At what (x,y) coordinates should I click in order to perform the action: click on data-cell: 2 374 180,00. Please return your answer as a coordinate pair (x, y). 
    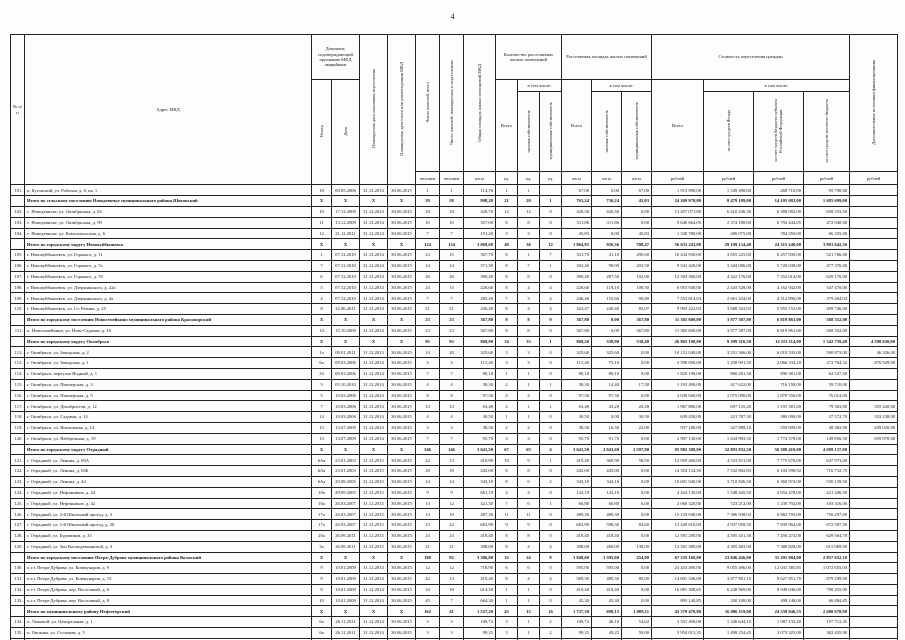
    Looking at the image, I should click on (729, 222).